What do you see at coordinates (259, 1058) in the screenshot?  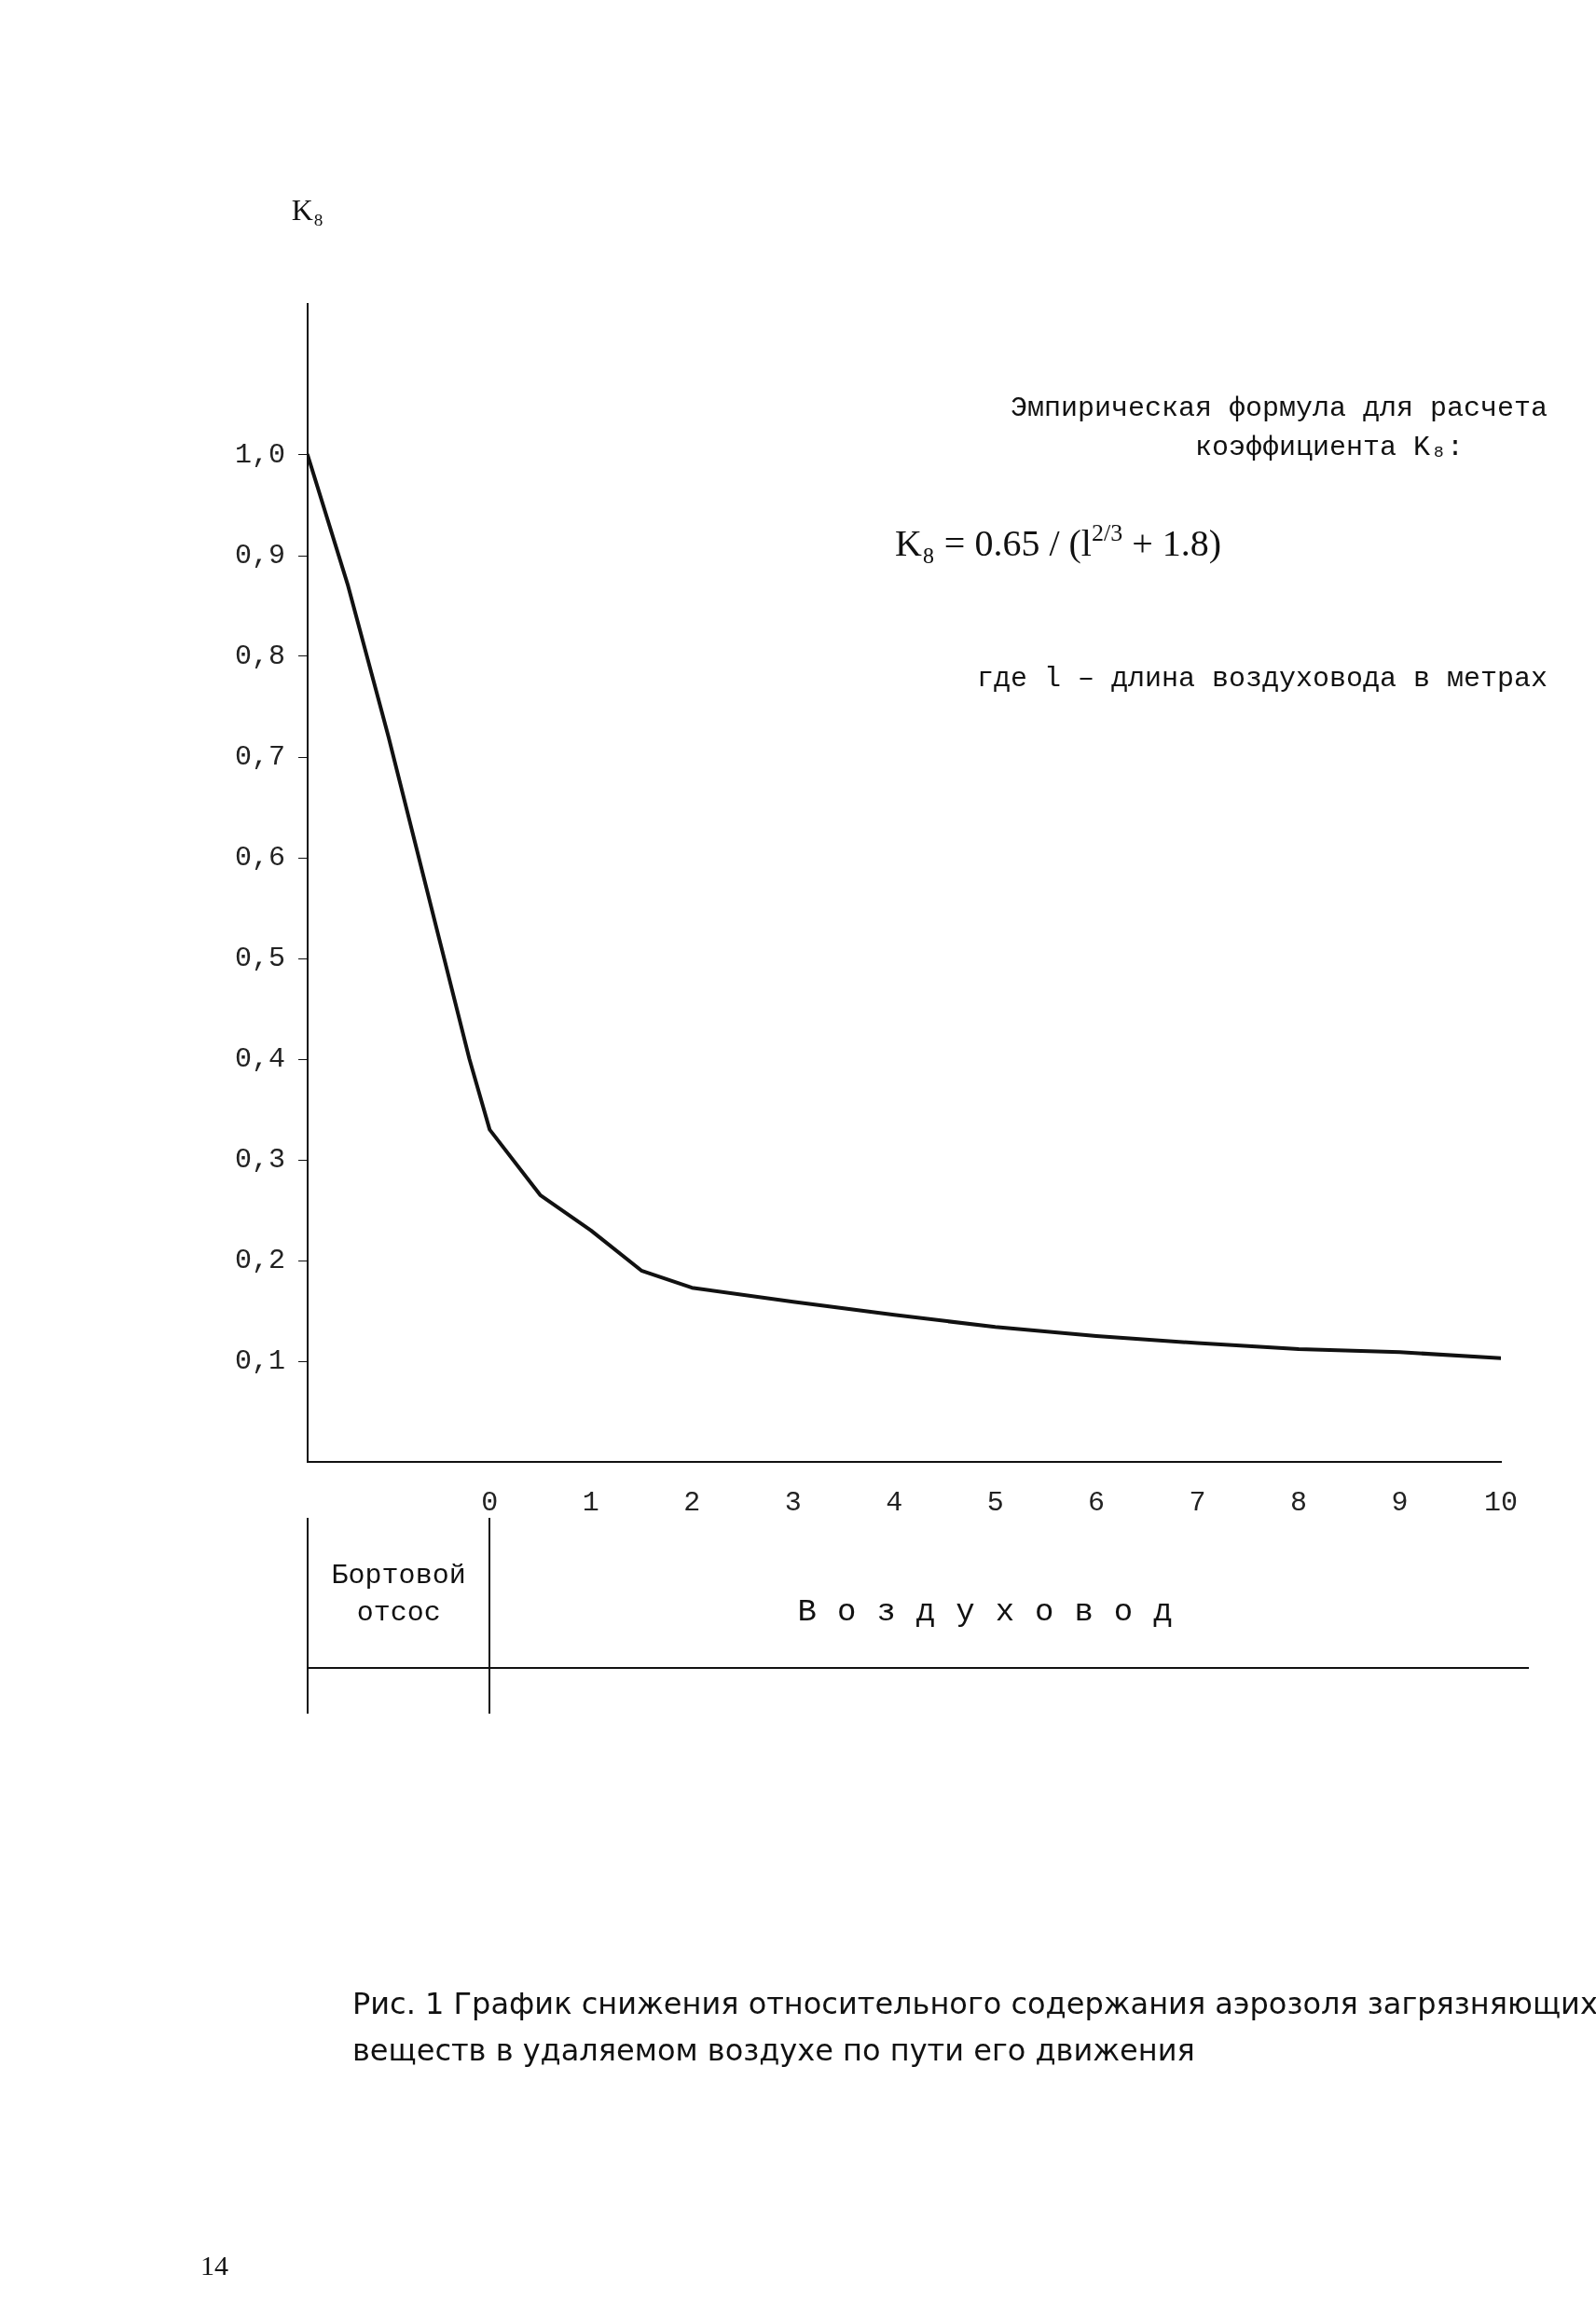 I see `y-tick-label: 0,4` at bounding box center [259, 1058].